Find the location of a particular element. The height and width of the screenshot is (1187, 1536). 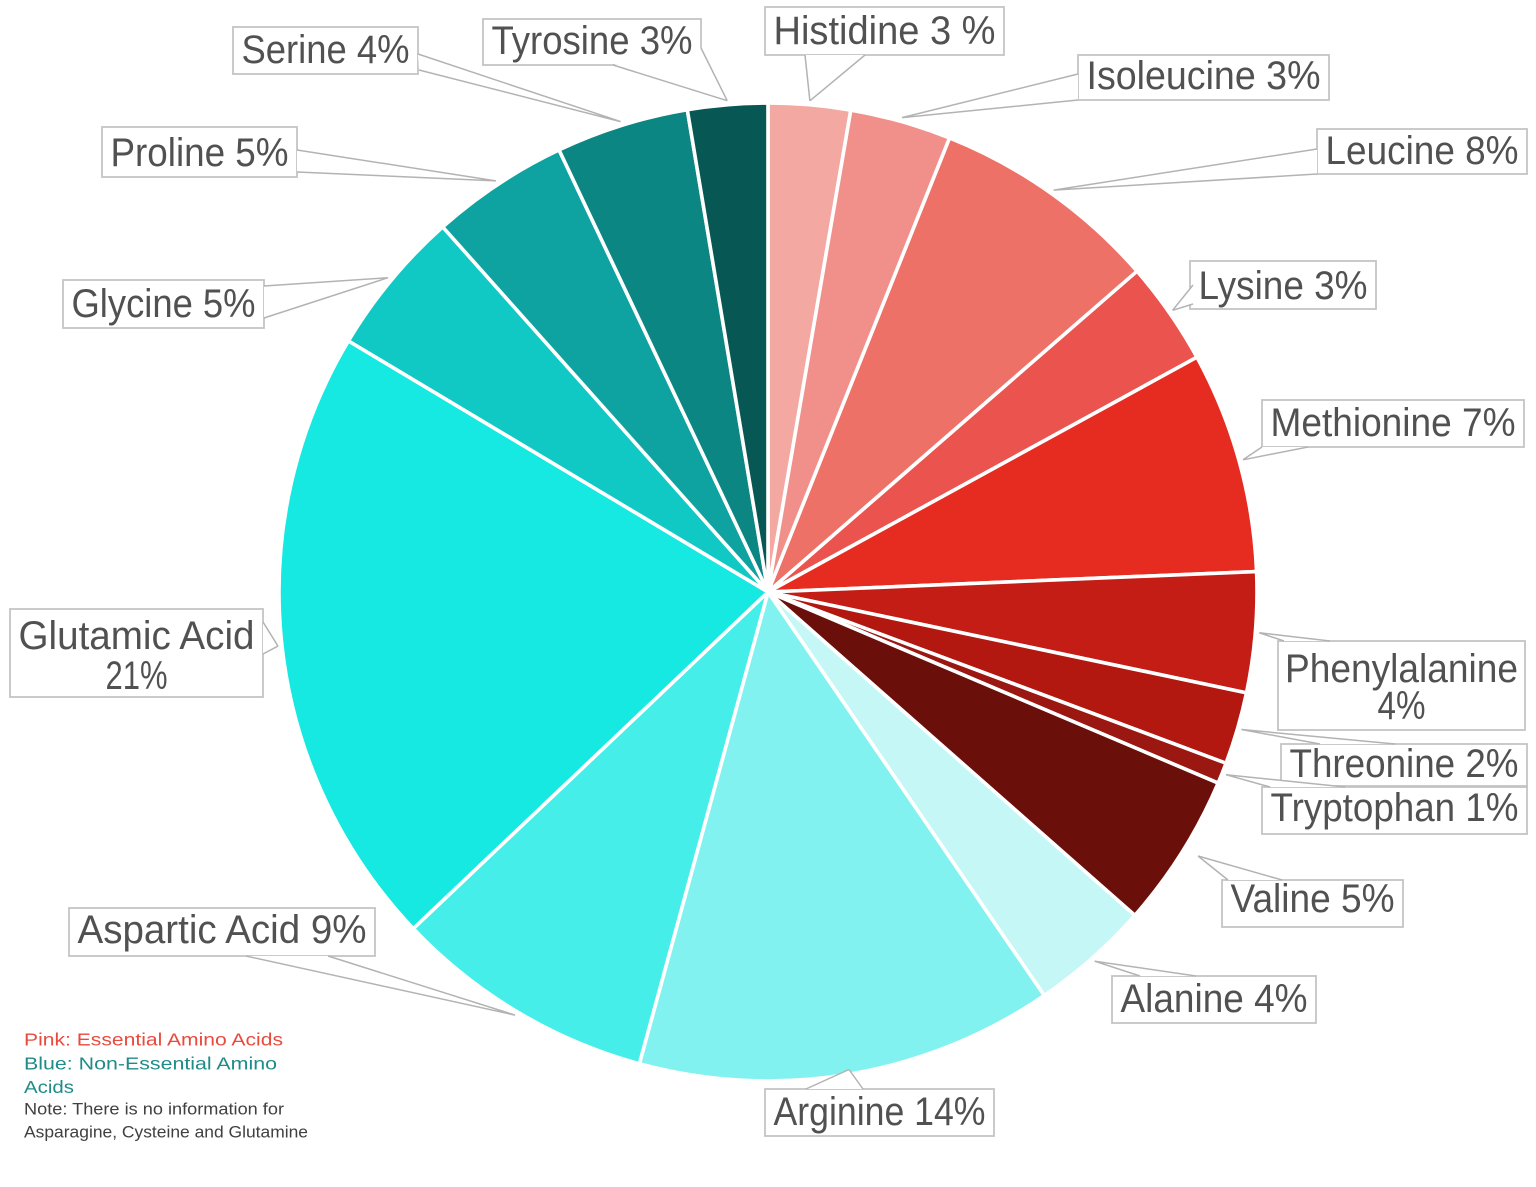

svg-text: Arginine 14% is located at coordinates (880, 1112).